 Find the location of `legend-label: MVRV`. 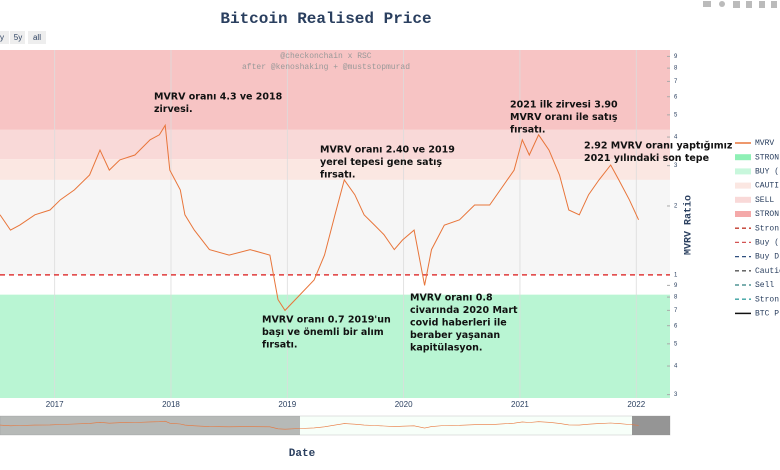

legend-label: MVRV is located at coordinates (764, 143).